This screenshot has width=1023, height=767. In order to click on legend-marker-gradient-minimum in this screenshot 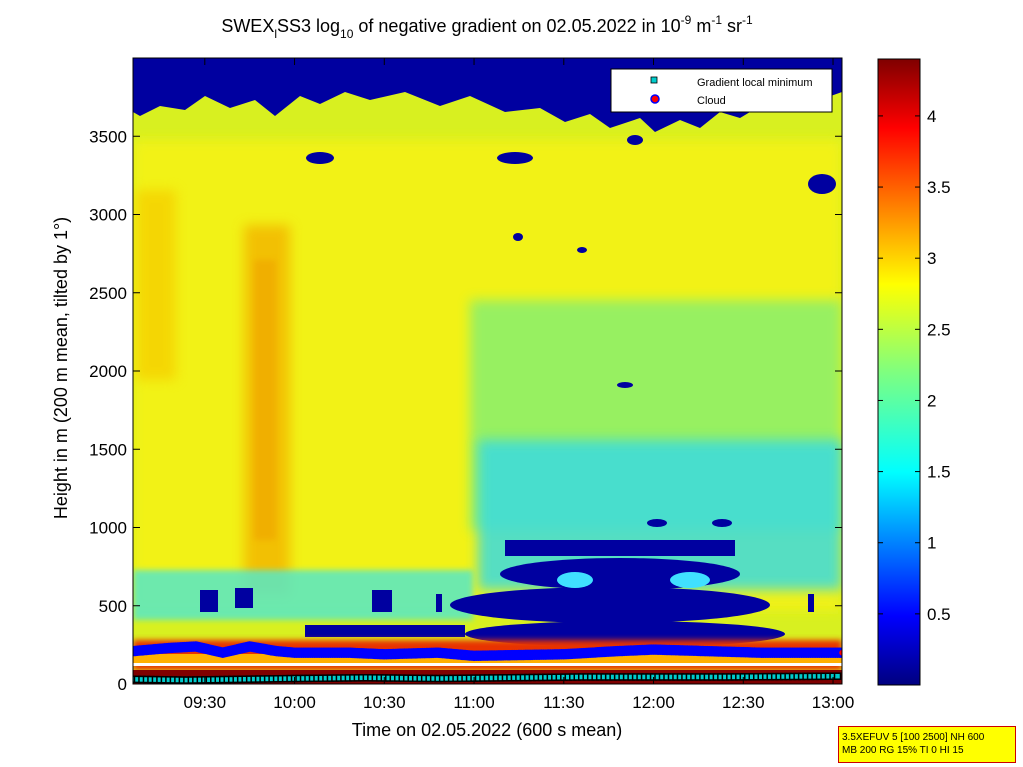, I will do `click(654, 80)`.